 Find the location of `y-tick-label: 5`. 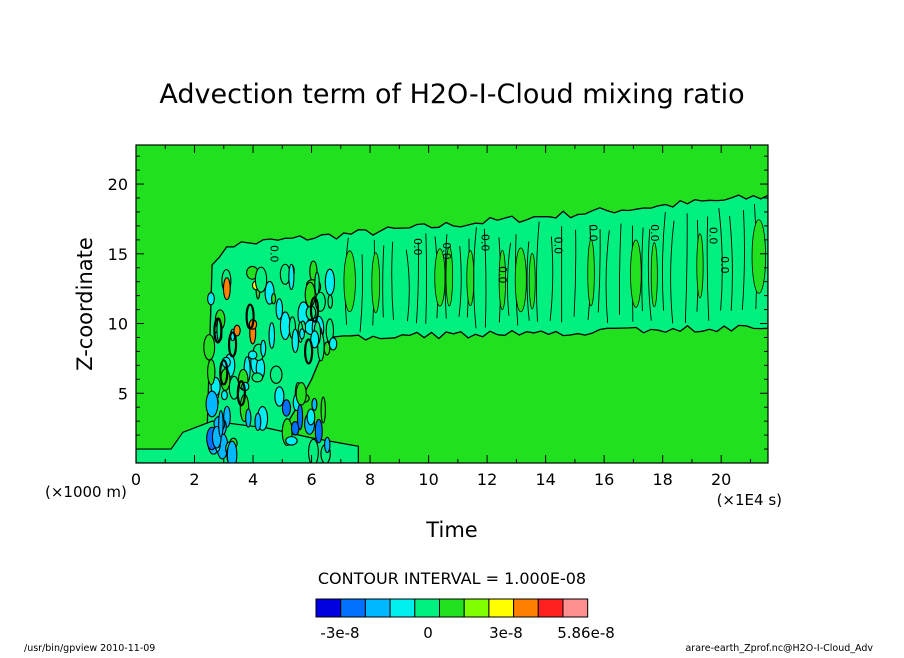

y-tick-label: 5 is located at coordinates (123, 393).